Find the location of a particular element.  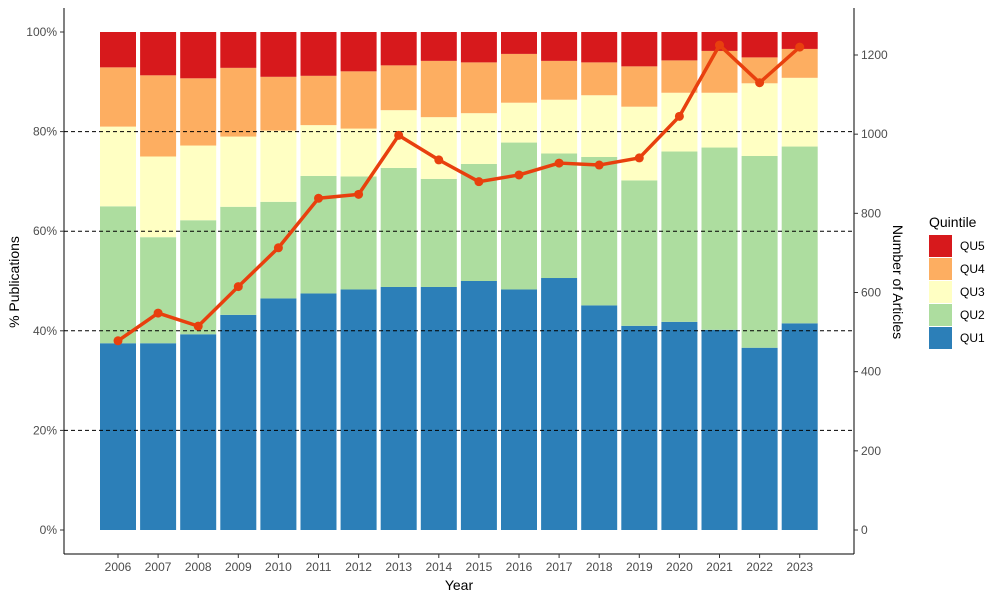

bar-qu2-2017 is located at coordinates (559, 216).